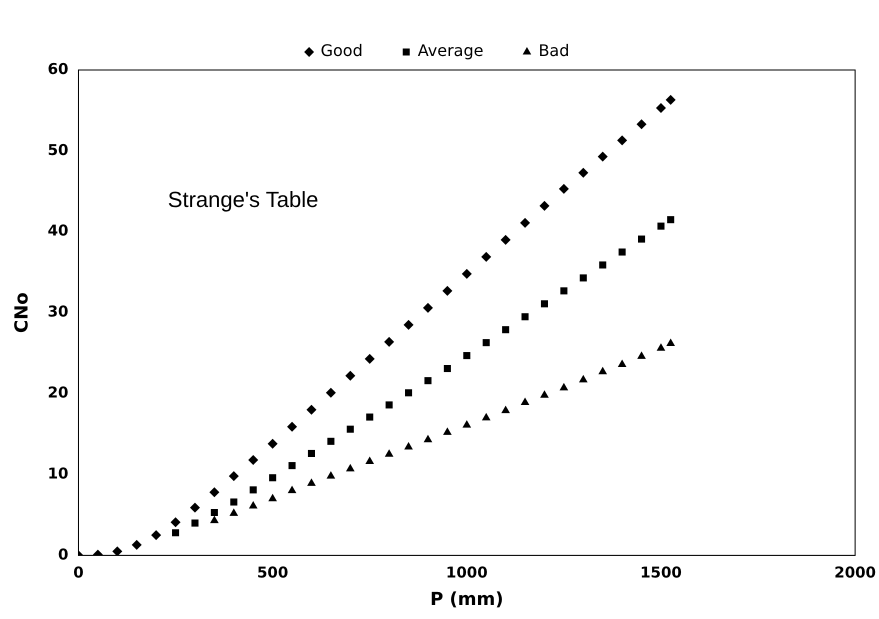 The height and width of the screenshot is (619, 879). What do you see at coordinates (855, 572) in the screenshot?
I see `x-tick-label: 2000` at bounding box center [855, 572].